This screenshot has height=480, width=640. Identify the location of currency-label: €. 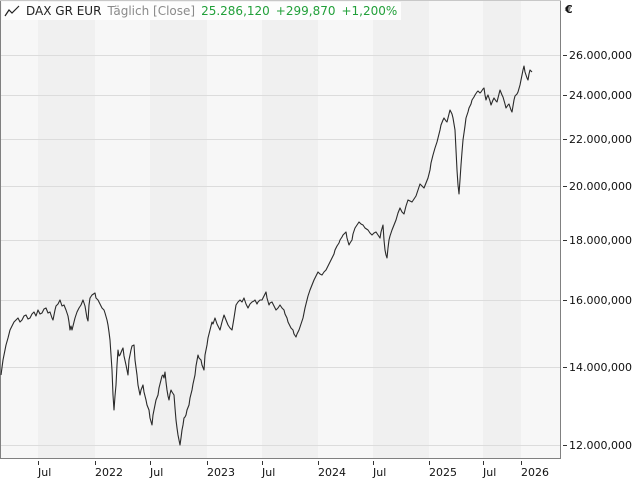
(569, 9).